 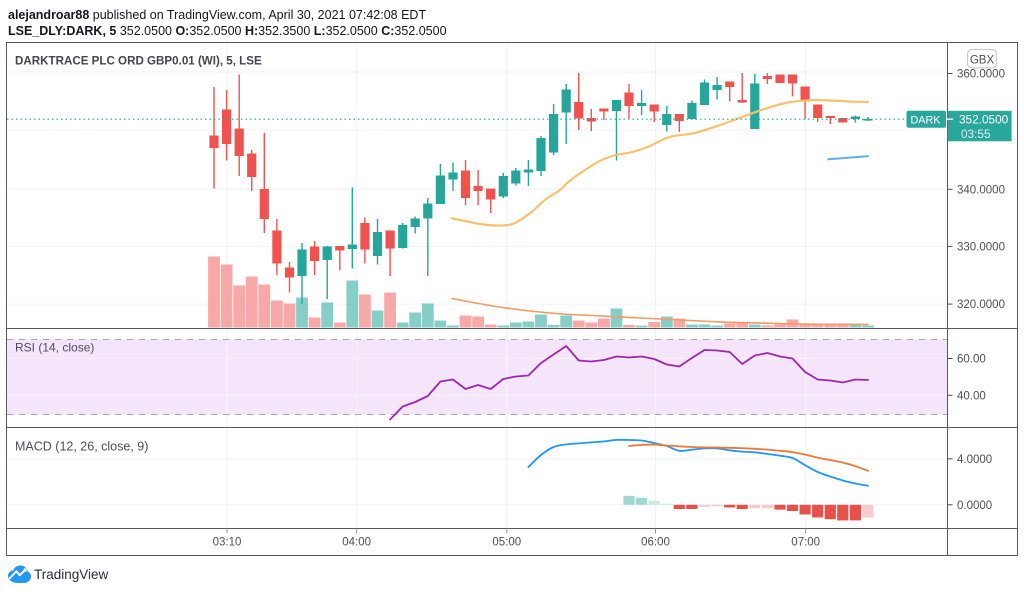 I want to click on svg-text: RSI (14, close), so click(x=54, y=348).